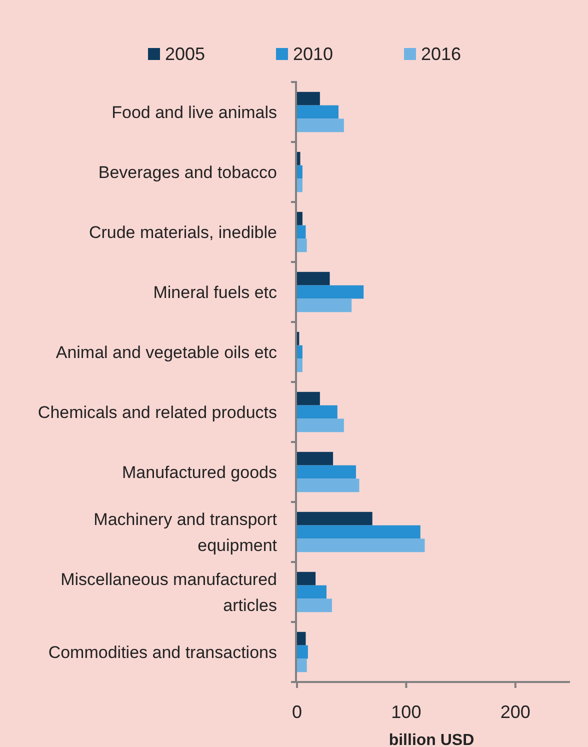 This screenshot has height=747, width=588. Describe the element at coordinates (313, 54) in the screenshot. I see `legend-label: 2010` at that location.